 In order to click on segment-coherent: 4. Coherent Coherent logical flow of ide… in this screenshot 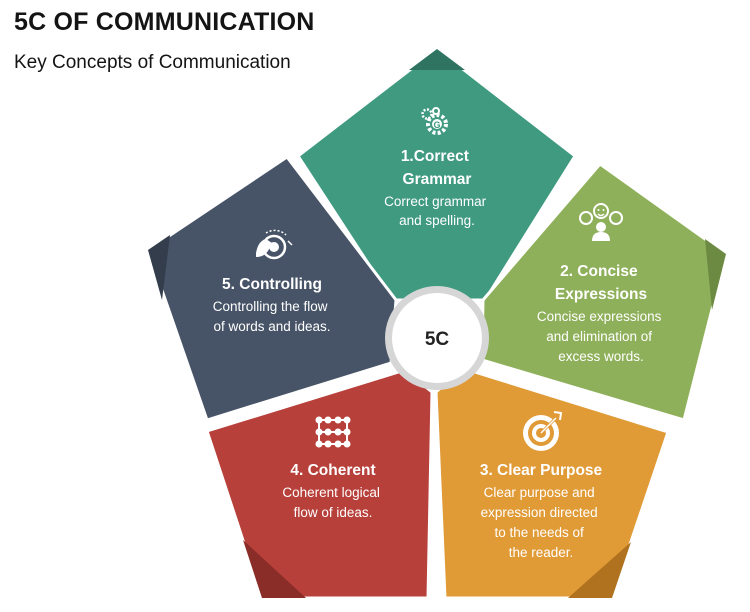, I will do `click(319, 484)`.